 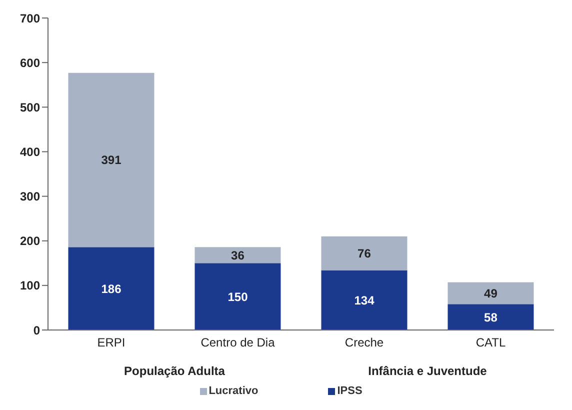 I want to click on x-tick-label: Centro de Dia, so click(x=238, y=343).